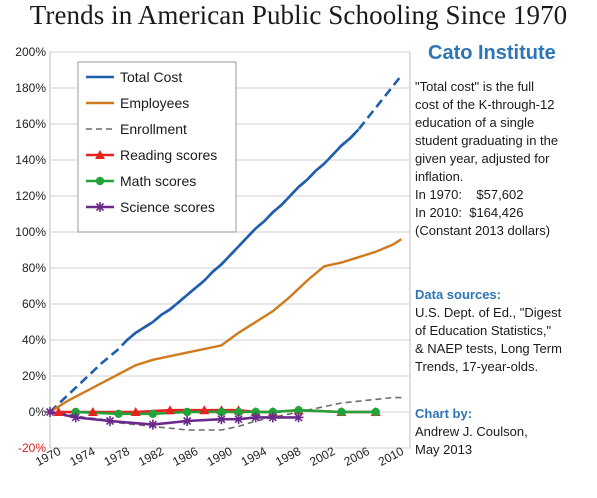 The height and width of the screenshot is (498, 597). I want to click on y-tick-label: 40%, so click(34, 340).